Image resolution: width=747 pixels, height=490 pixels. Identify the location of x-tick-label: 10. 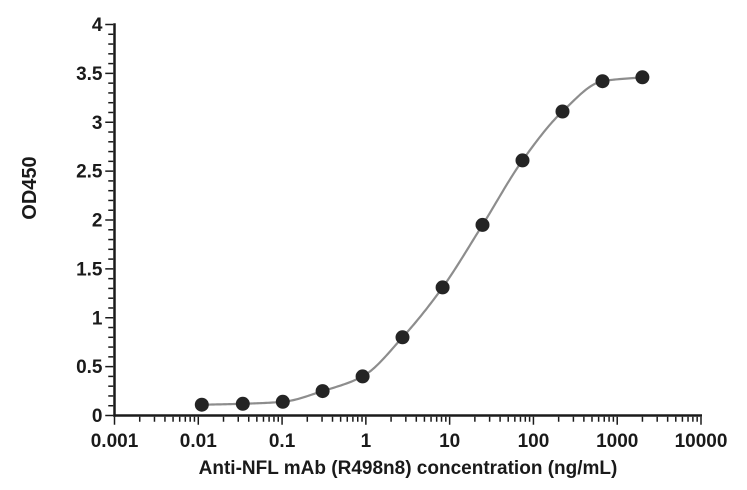
(449, 441).